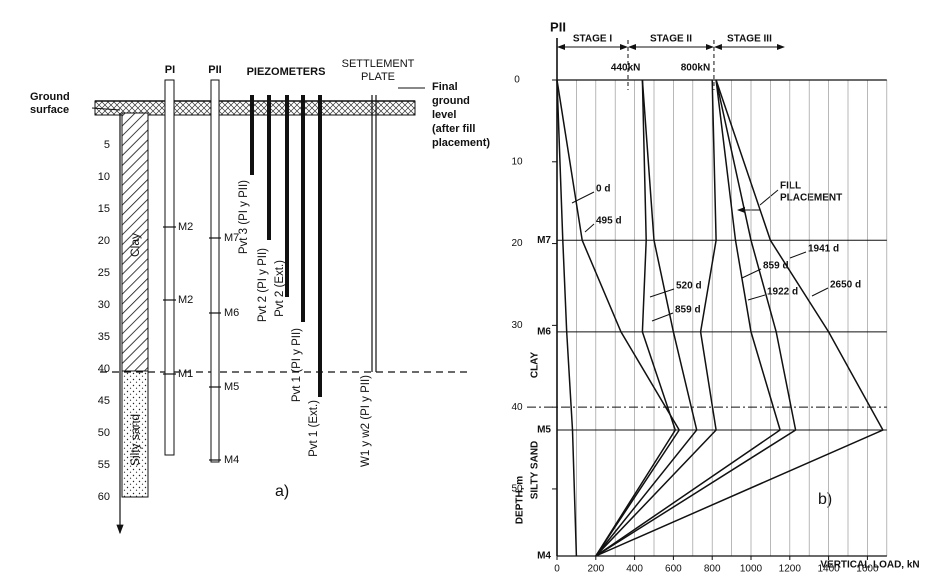 The image size is (945, 577). What do you see at coordinates (169, 267) in the screenshot?
I see `pi-tube` at bounding box center [169, 267].